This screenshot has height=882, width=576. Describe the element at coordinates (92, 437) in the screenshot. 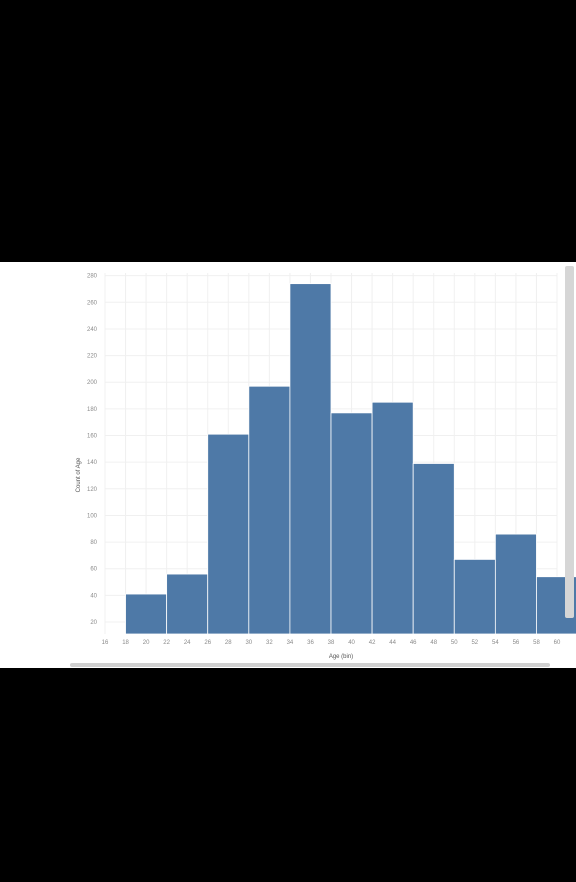

I see `y-tick-label: 160` at that location.